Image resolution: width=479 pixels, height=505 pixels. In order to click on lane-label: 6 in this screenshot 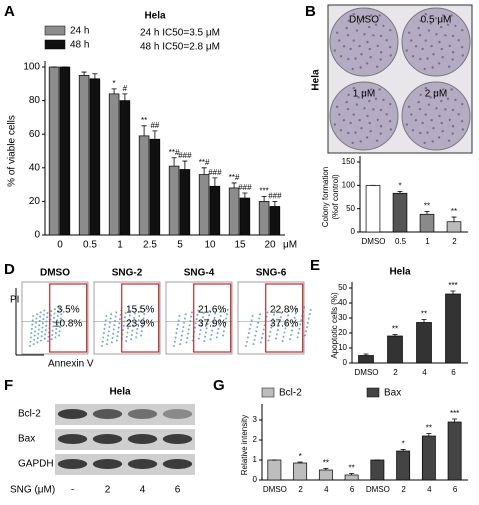, I will do `click(178, 490)`.